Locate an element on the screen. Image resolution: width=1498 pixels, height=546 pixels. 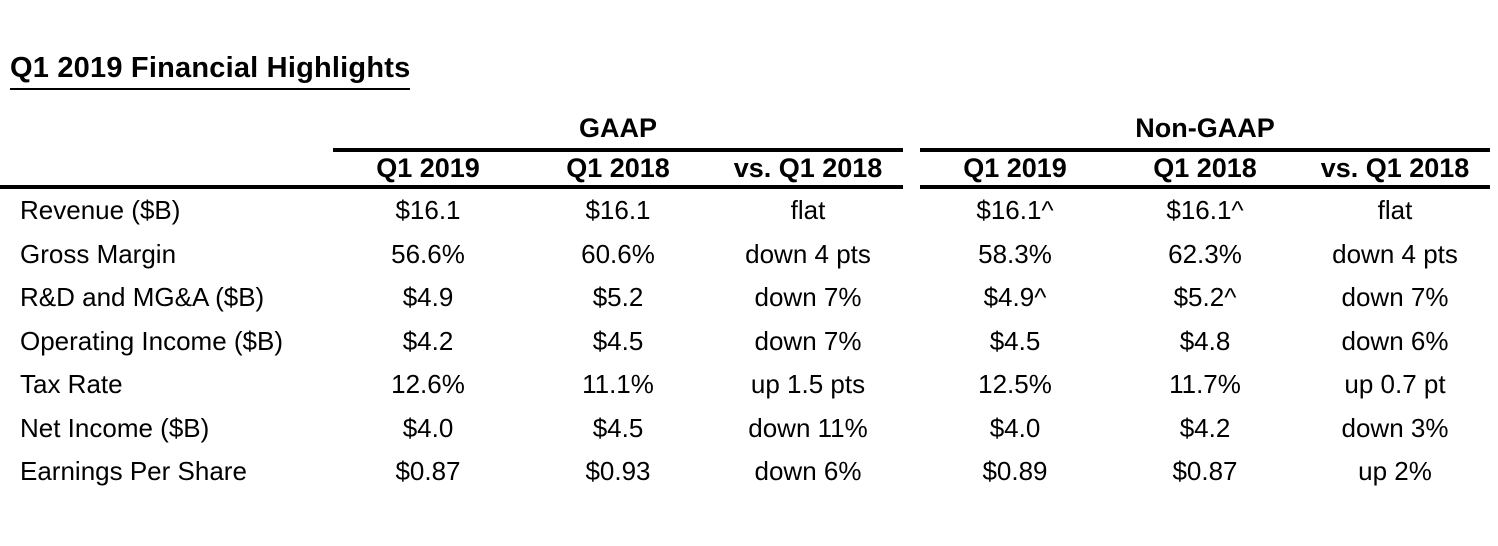
gaap-vs-q1-2018-value: down 11% is located at coordinates (808, 427).